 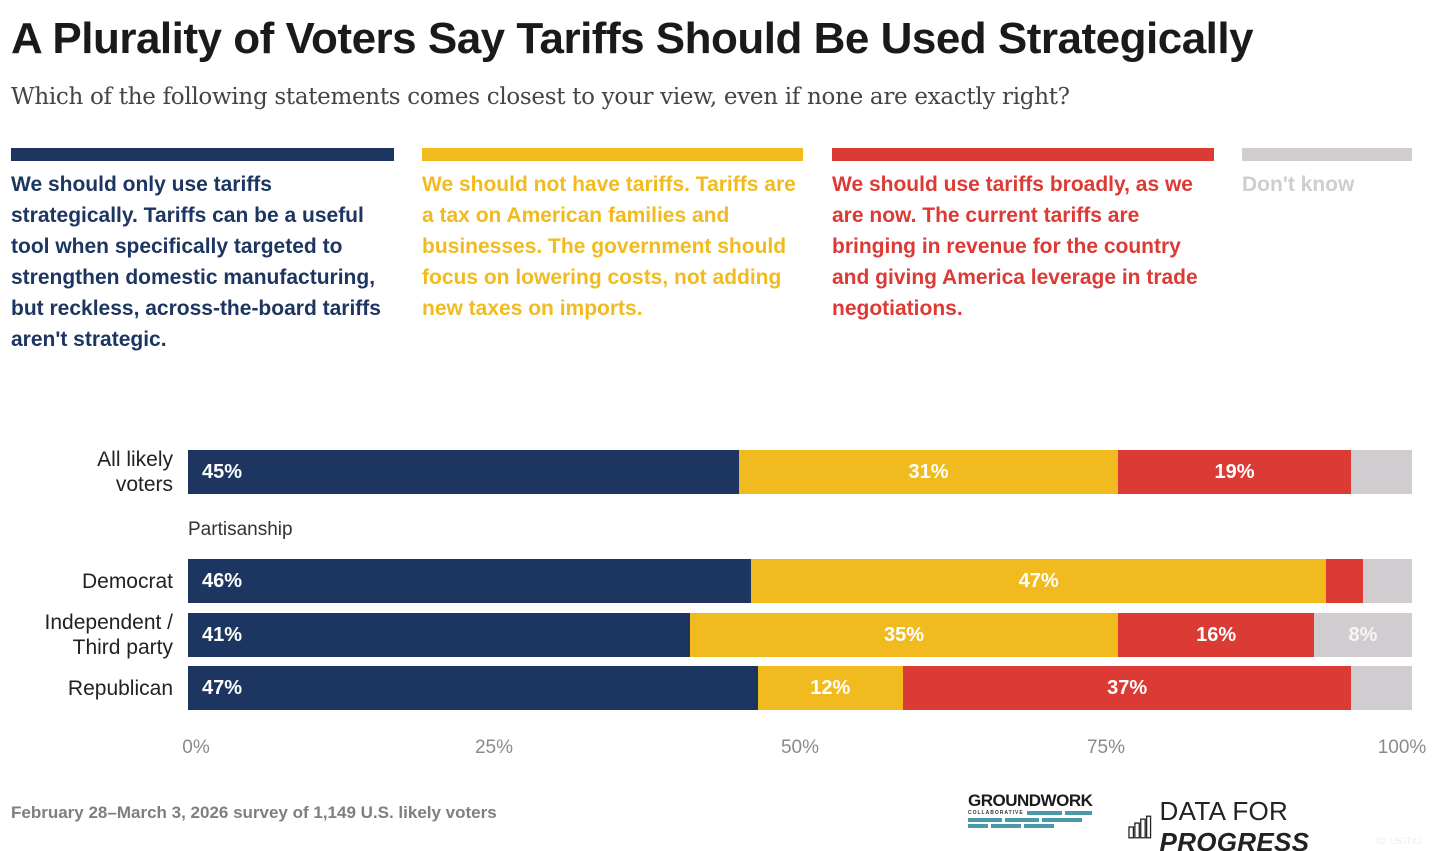 What do you see at coordinates (144, 484) in the screenshot?
I see `row-label-line: voters` at bounding box center [144, 484].